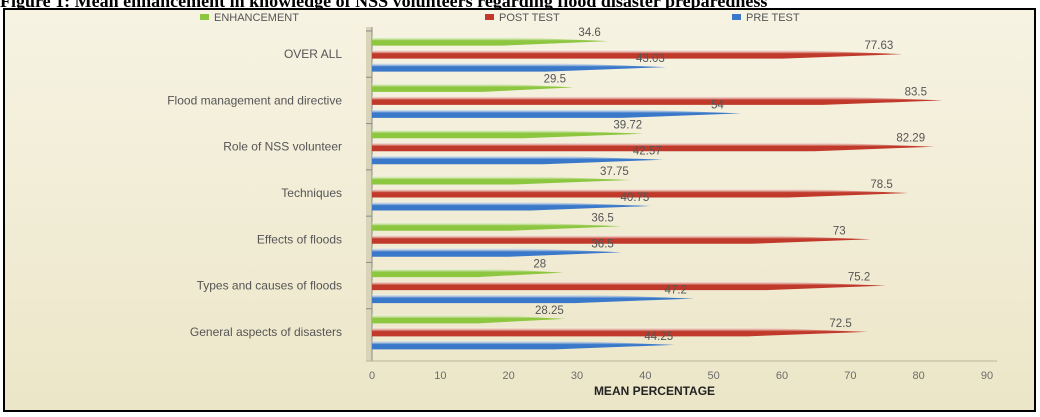 The image size is (1040, 417). What do you see at coordinates (204, 17) in the screenshot?
I see `legend-swatch-enhancement` at bounding box center [204, 17].